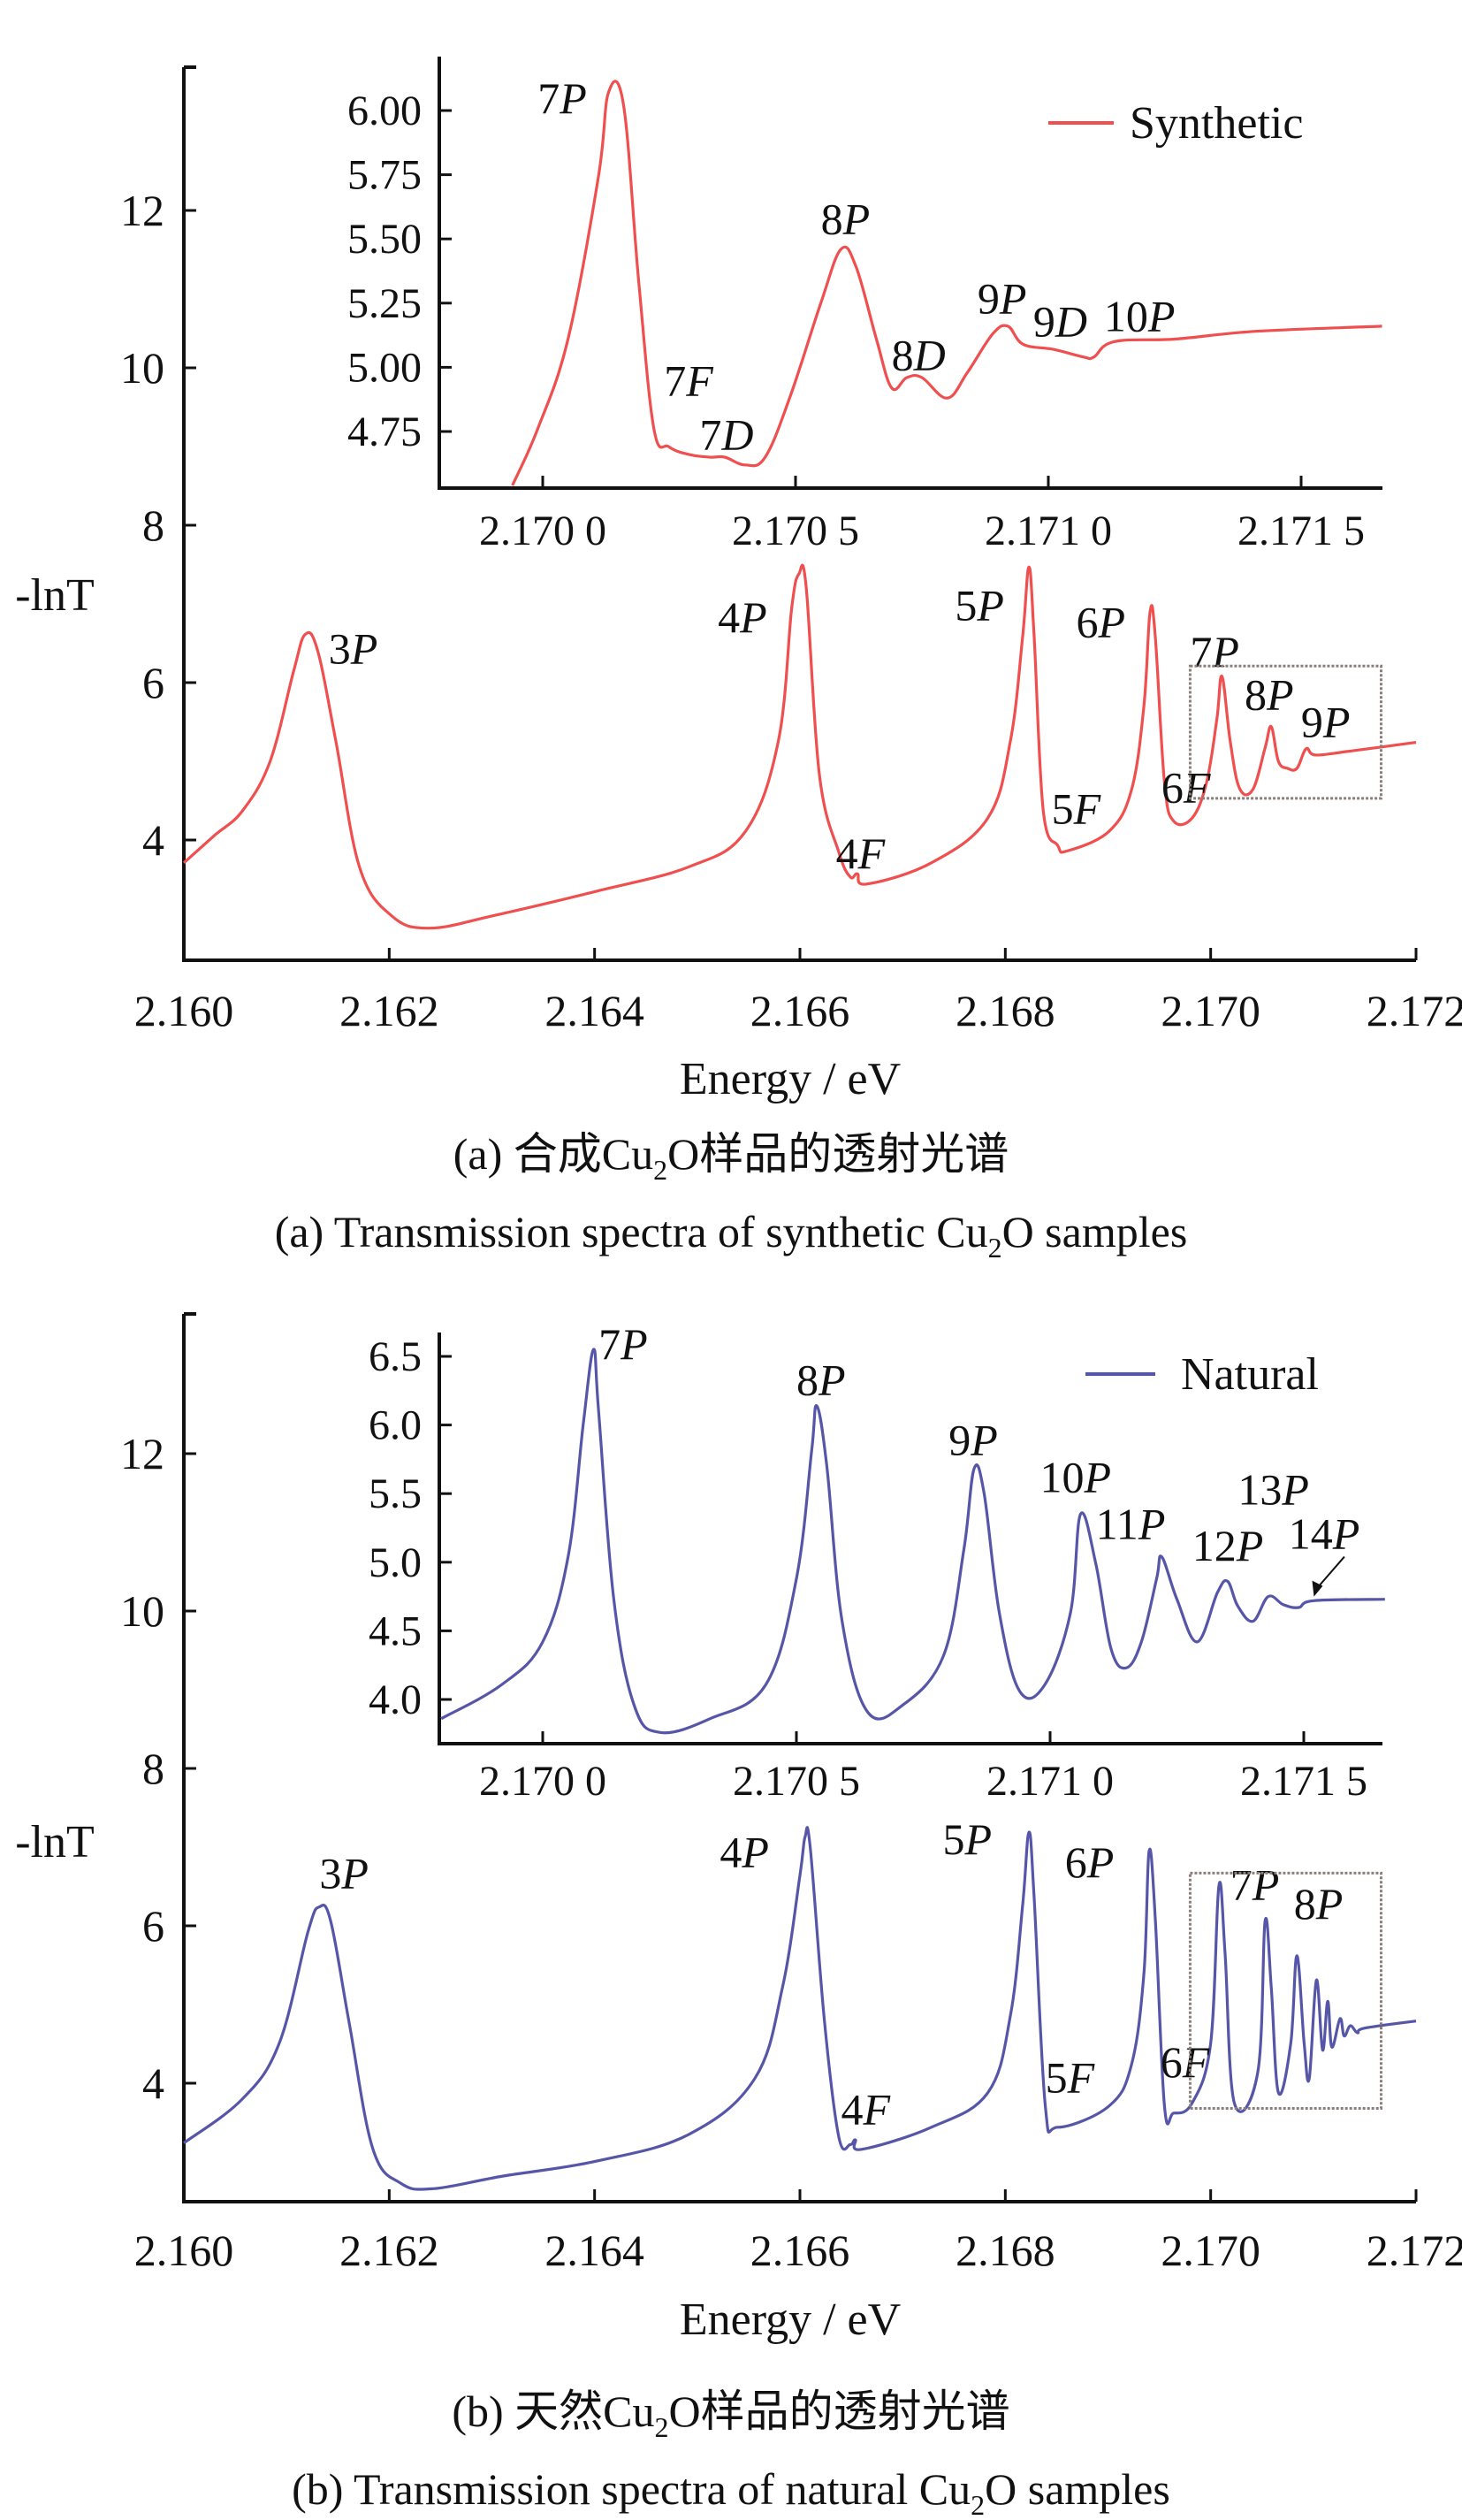  I want to click on inset-peak-label: 7F, so click(688, 380).